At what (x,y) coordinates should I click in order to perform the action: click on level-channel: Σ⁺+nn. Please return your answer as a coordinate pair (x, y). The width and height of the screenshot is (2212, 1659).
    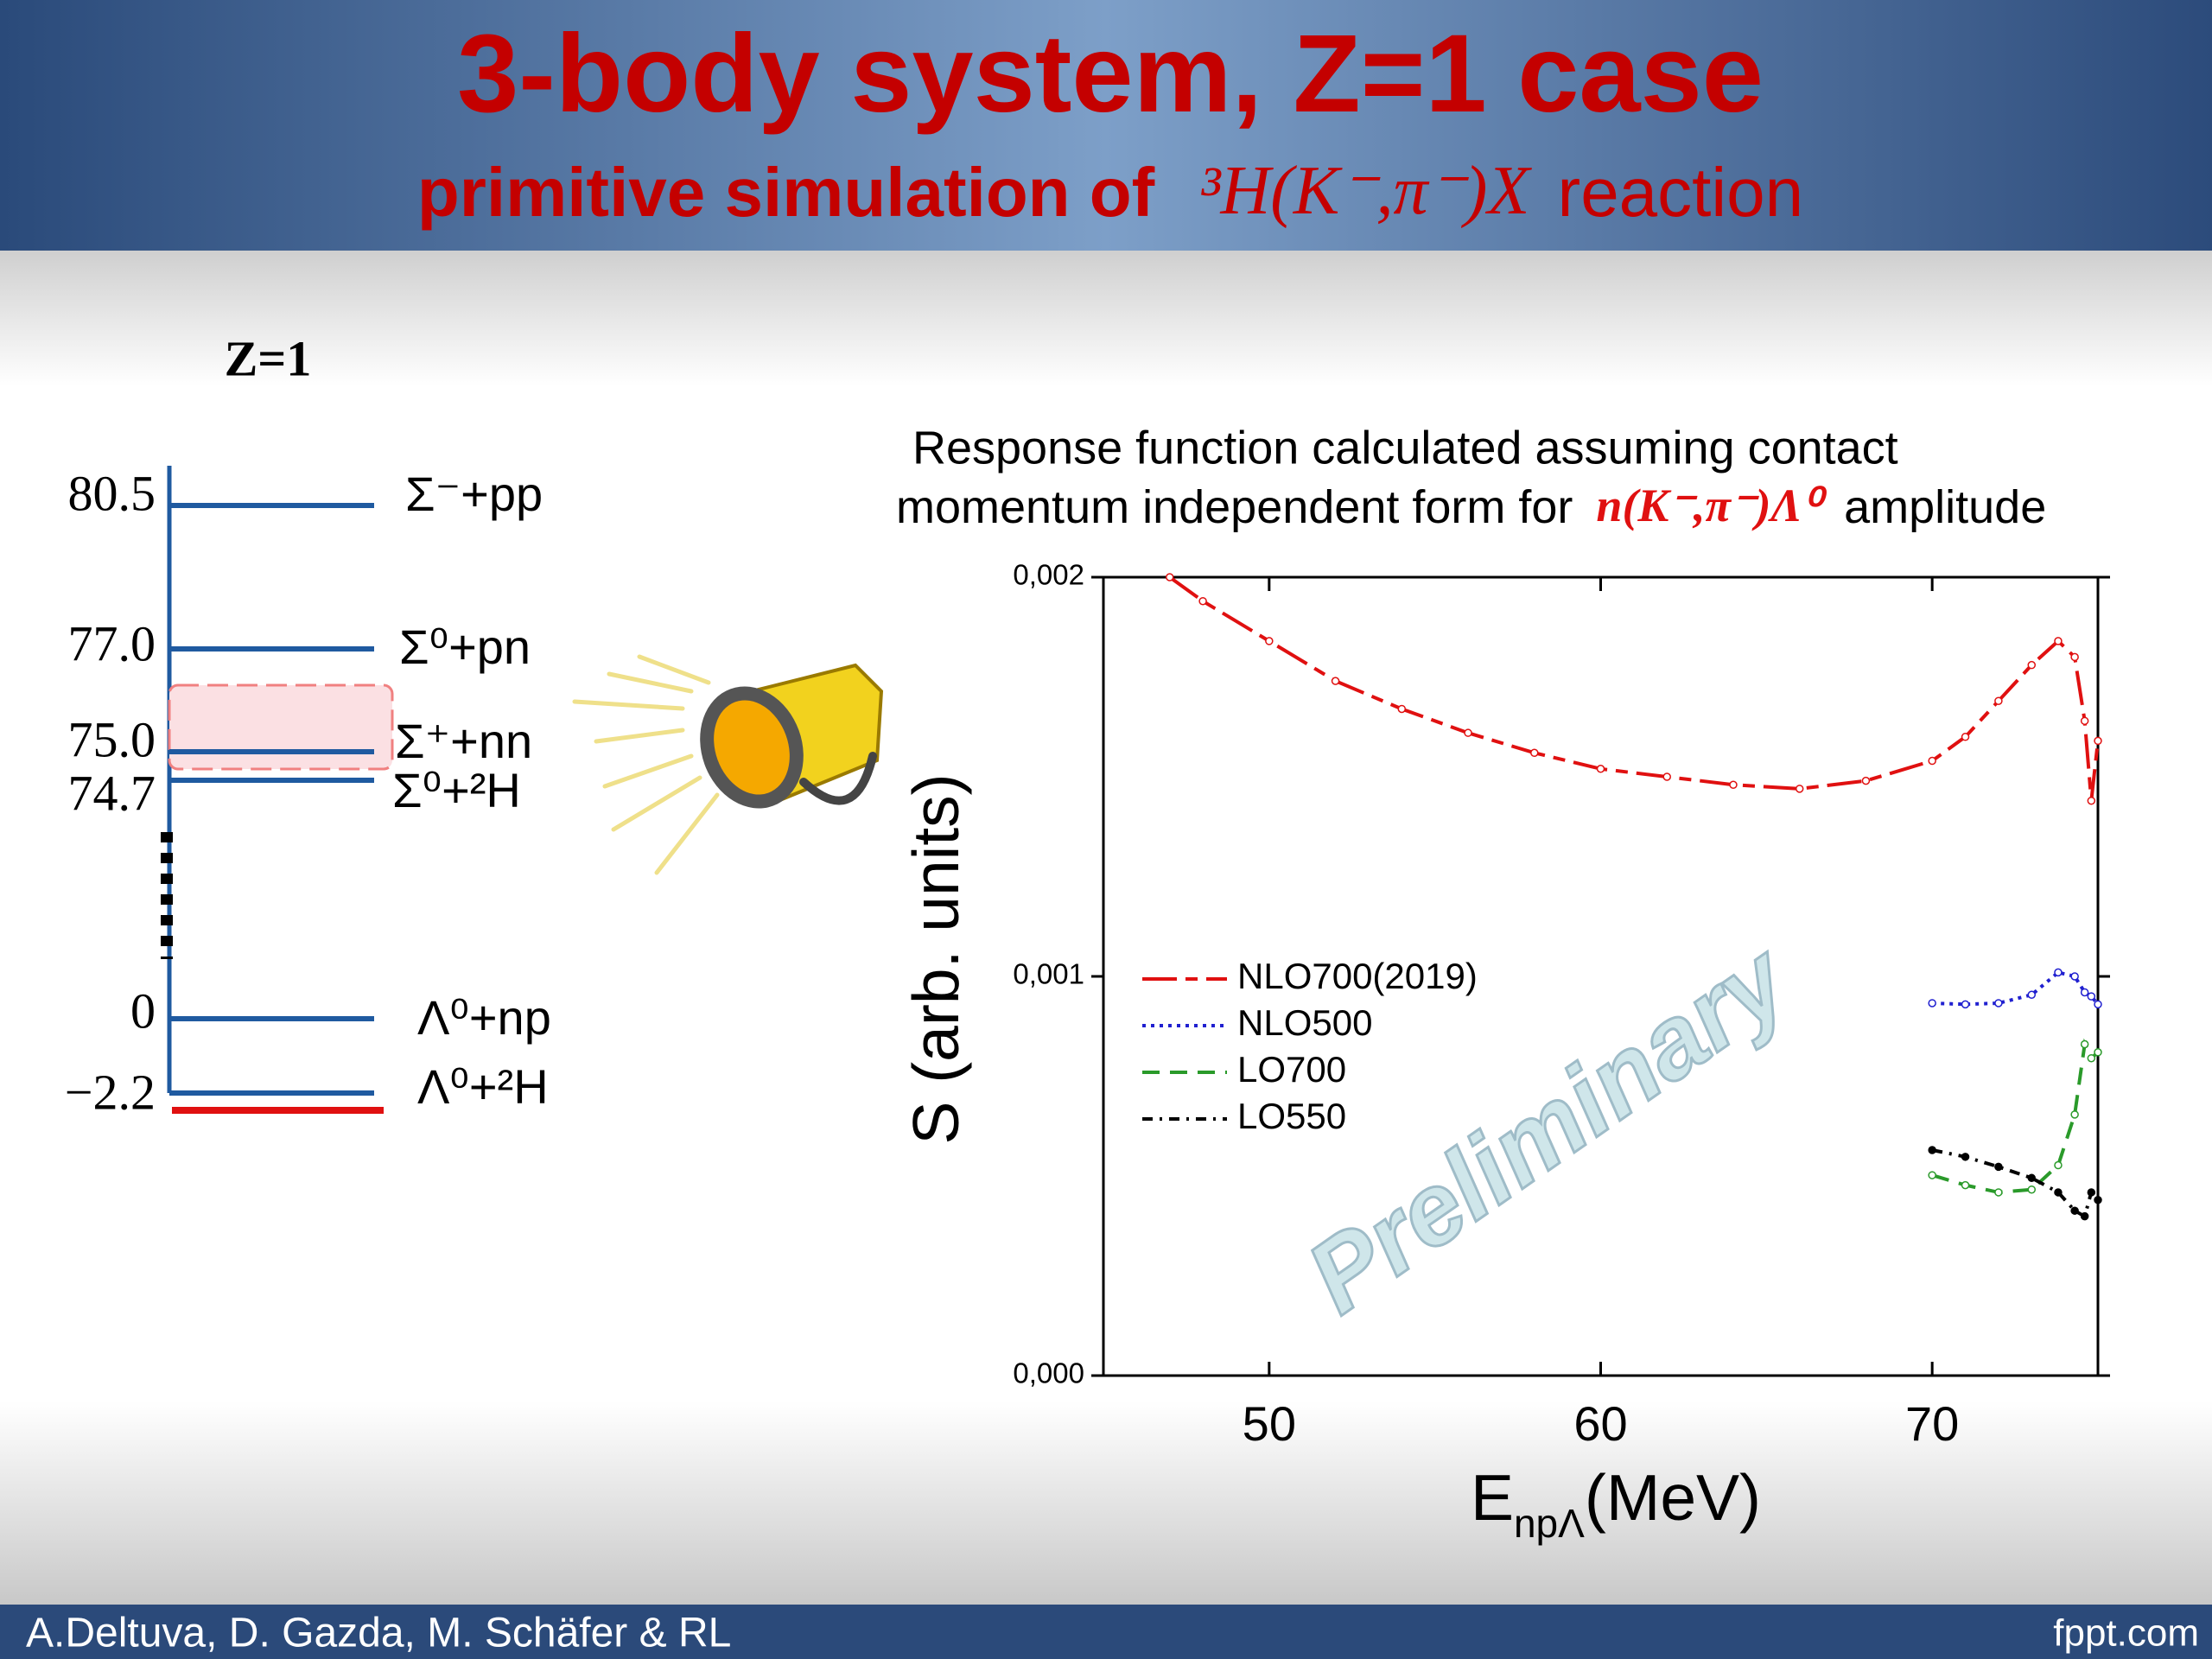
    Looking at the image, I should click on (463, 741).